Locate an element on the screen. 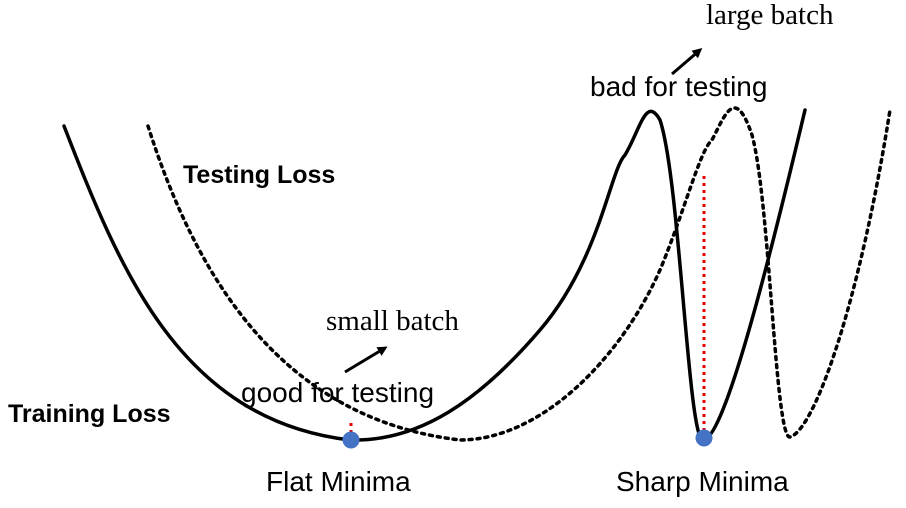  sharp-minima-label: Sharp Minima is located at coordinates (702, 481).